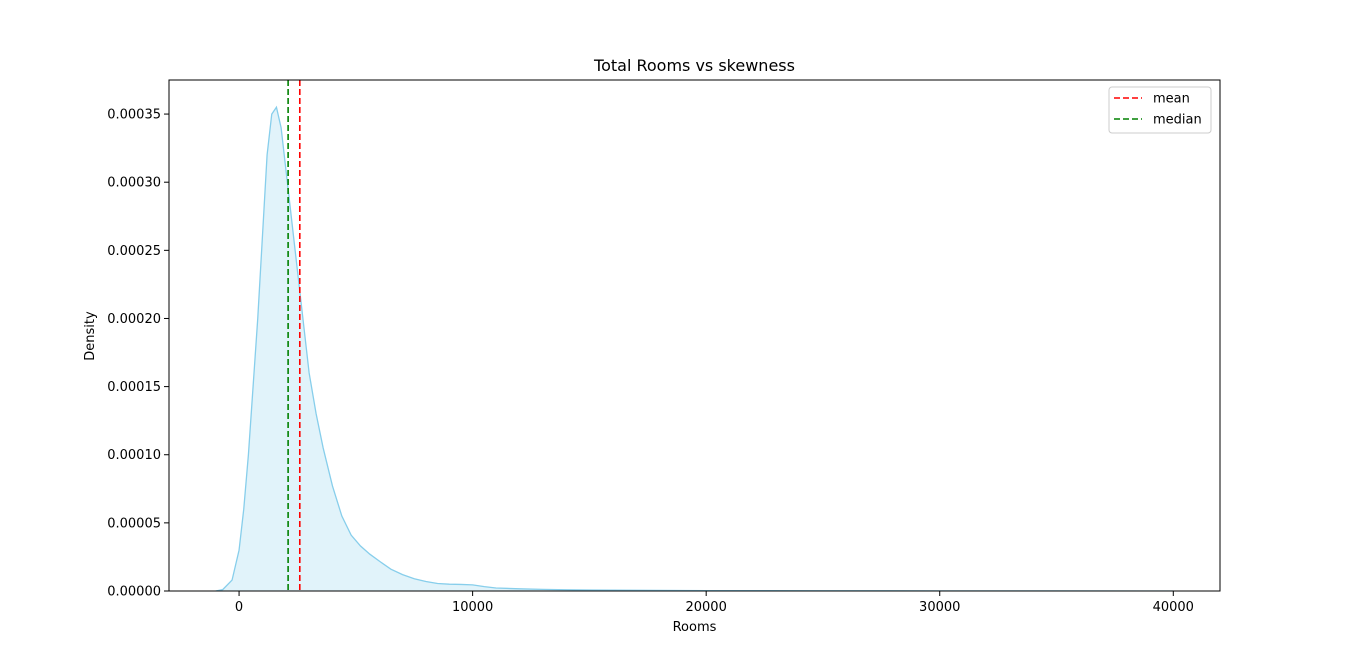 The image size is (1355, 664). I want to click on y-tick-label: 0.00025, so click(134, 251).